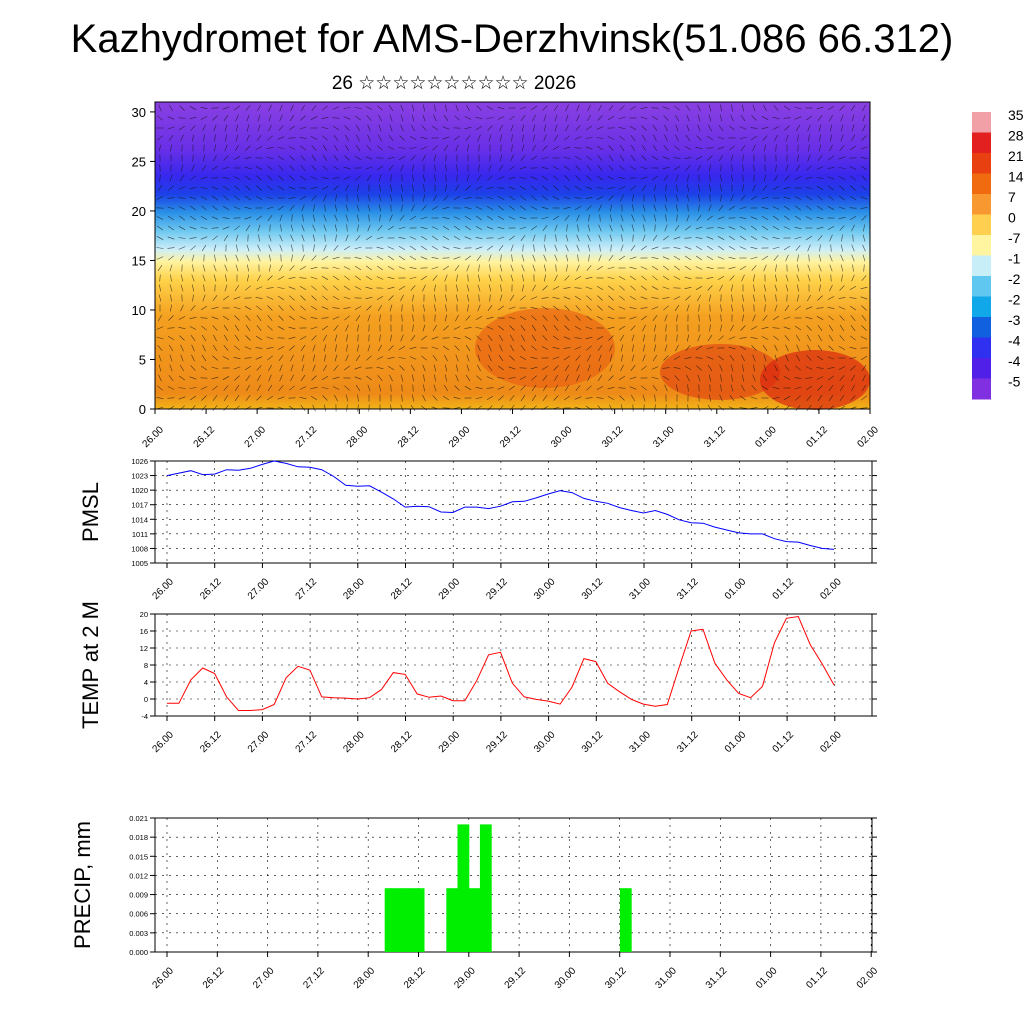  What do you see at coordinates (139, 161) in the screenshot?
I see `y-tick-label: 25` at bounding box center [139, 161].